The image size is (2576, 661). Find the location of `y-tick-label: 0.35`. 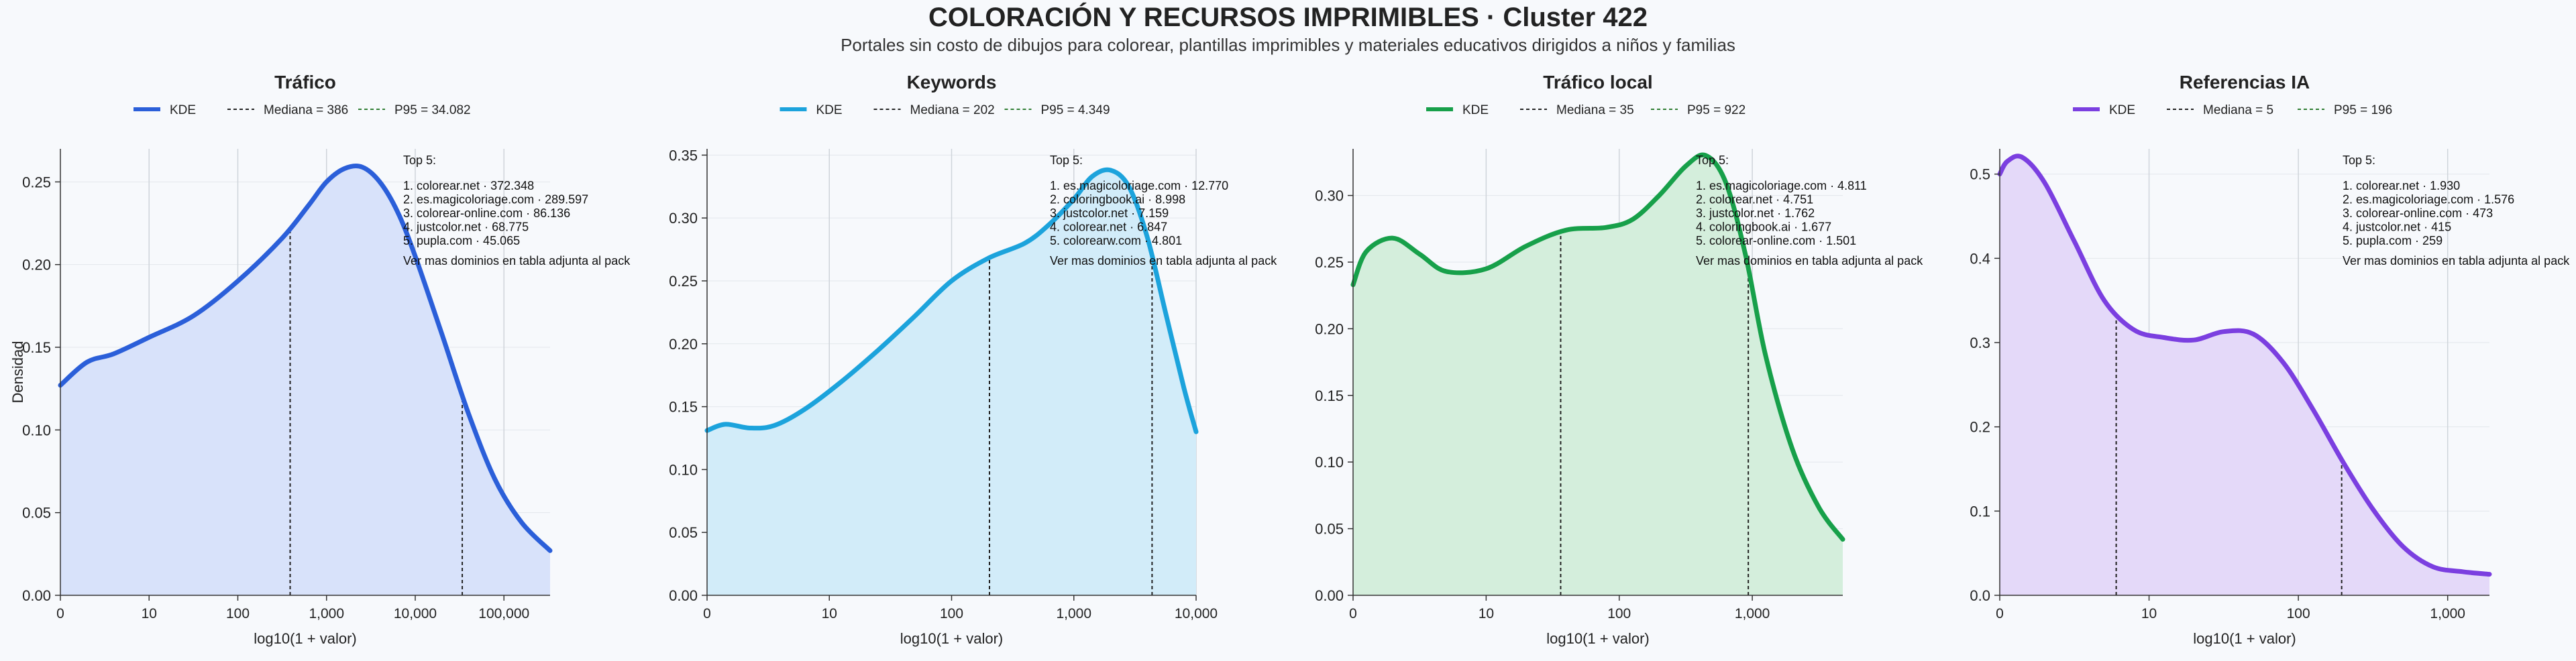

y-tick-label: 0.35 is located at coordinates (683, 155).